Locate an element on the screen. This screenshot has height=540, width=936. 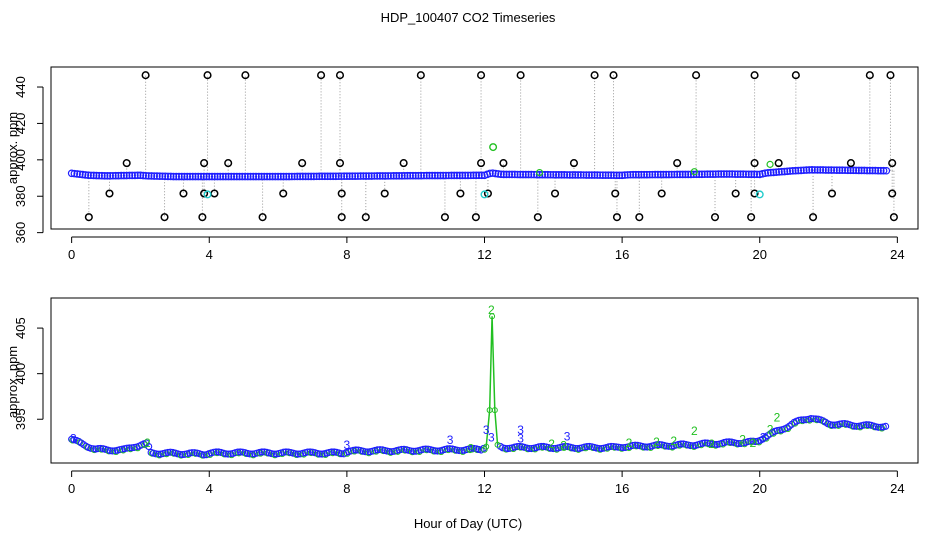
flag-label-2: 2 is located at coordinates (777, 417).